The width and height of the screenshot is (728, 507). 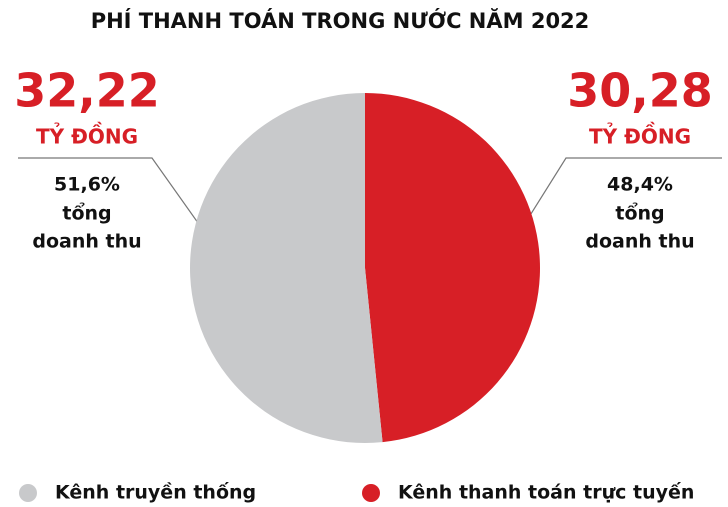 I want to click on legend-label: Kênh truyền thống, so click(x=155, y=492).